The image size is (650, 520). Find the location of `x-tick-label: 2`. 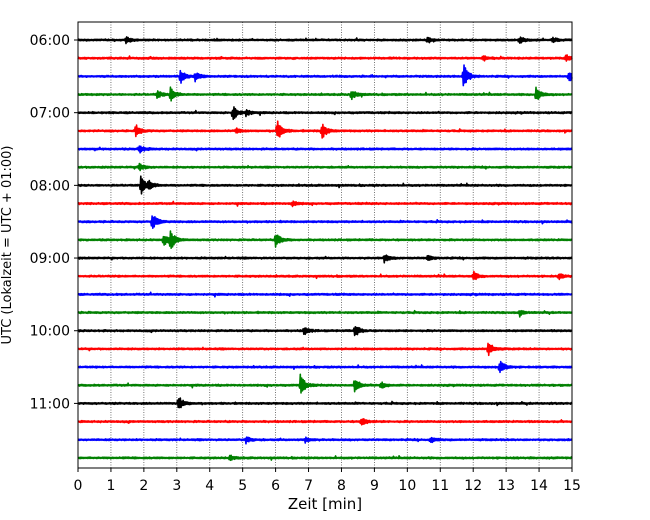

x-tick-label: 2 is located at coordinates (143, 486).